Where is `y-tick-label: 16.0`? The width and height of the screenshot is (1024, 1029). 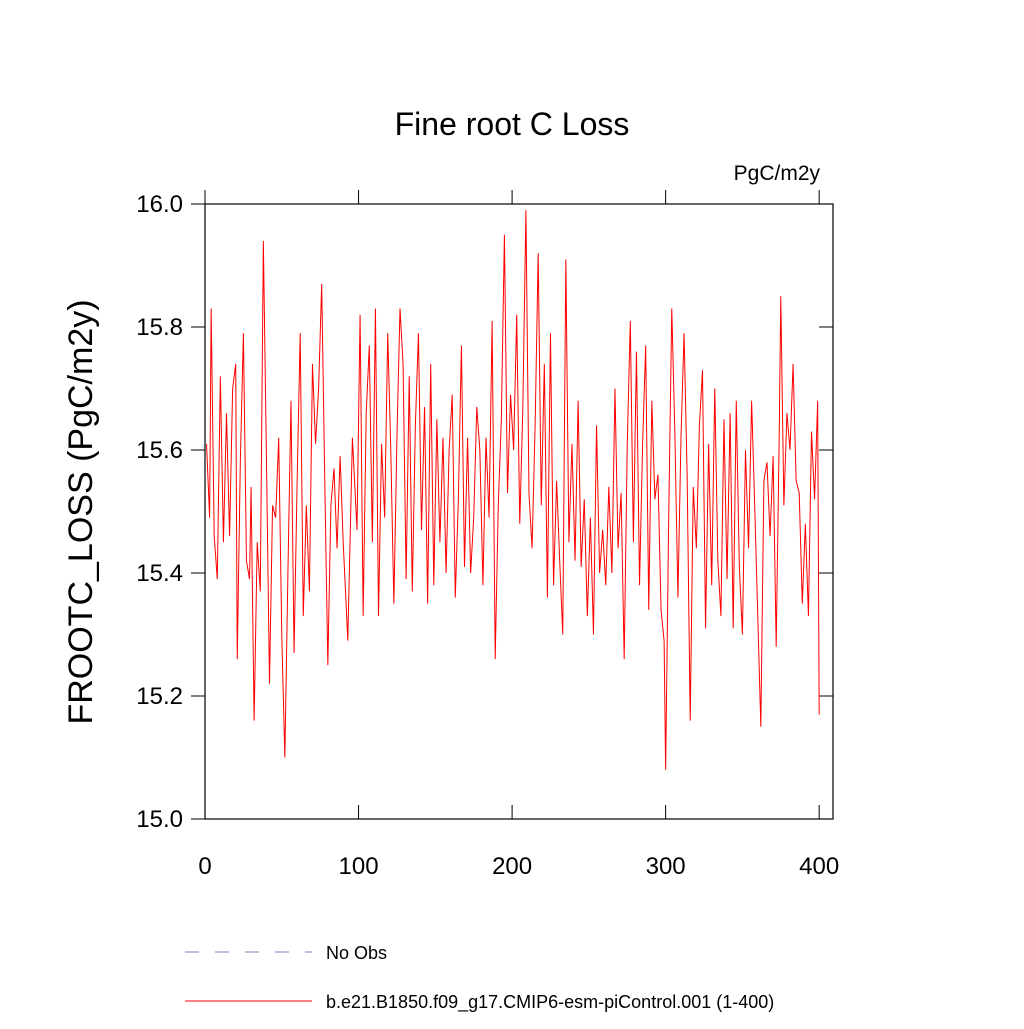 y-tick-label: 16.0 is located at coordinates (159, 204).